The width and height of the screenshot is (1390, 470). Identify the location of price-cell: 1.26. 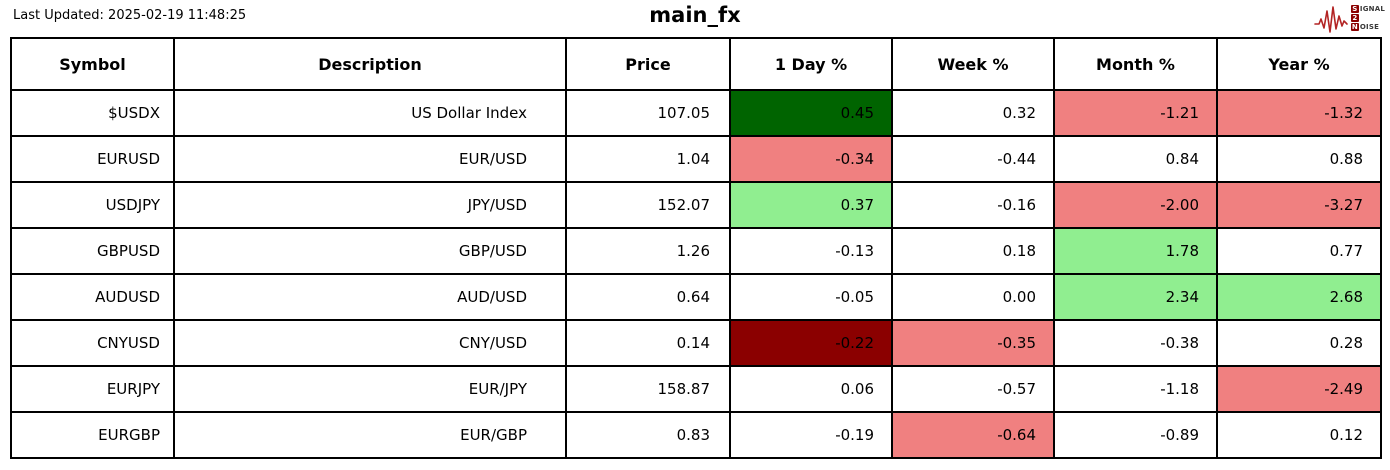
(648, 251).